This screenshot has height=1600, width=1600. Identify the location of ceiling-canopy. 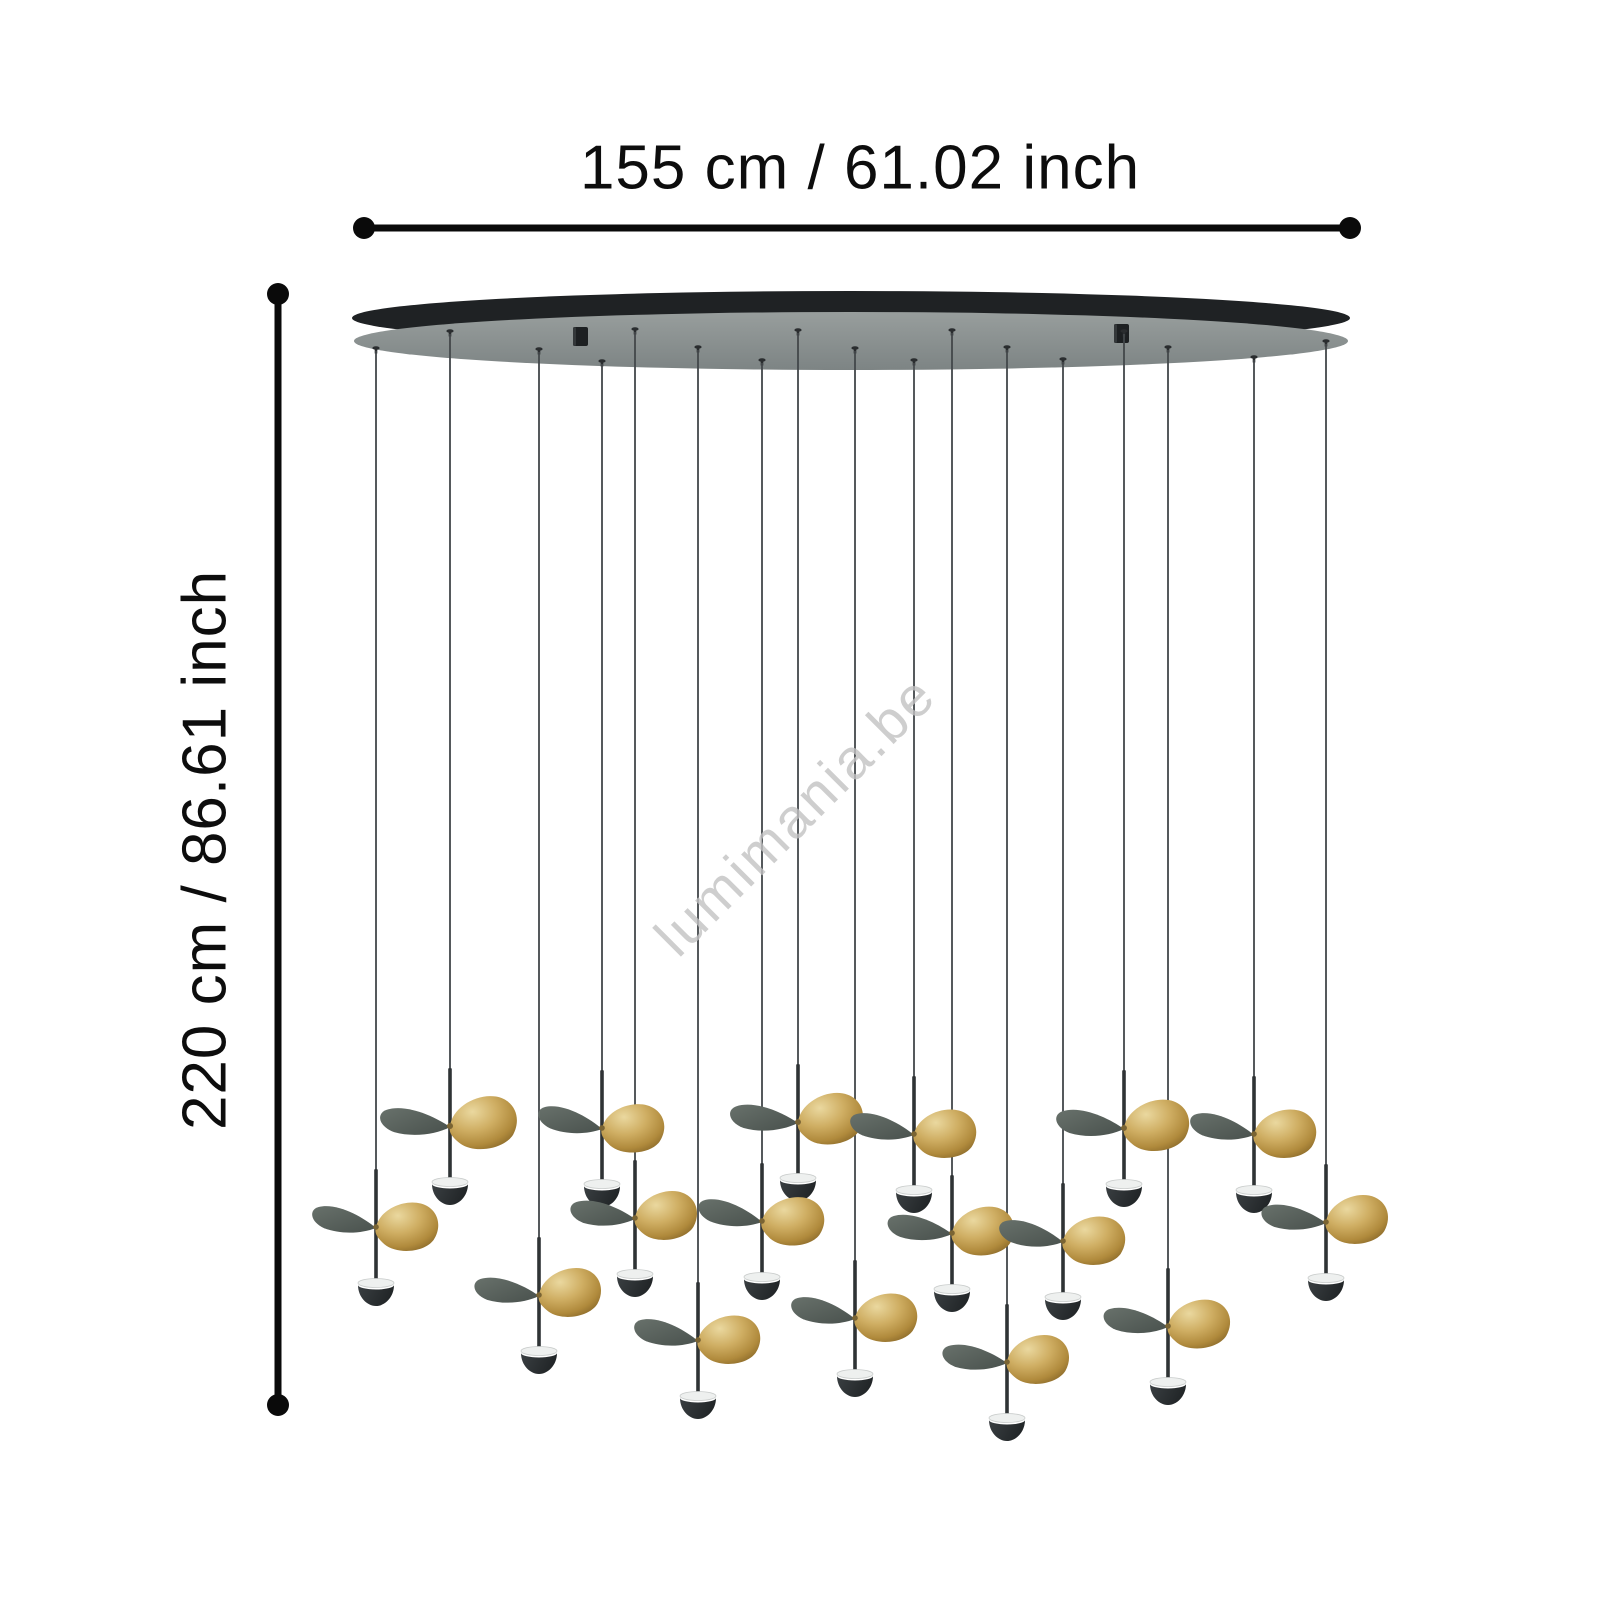
(851, 330).